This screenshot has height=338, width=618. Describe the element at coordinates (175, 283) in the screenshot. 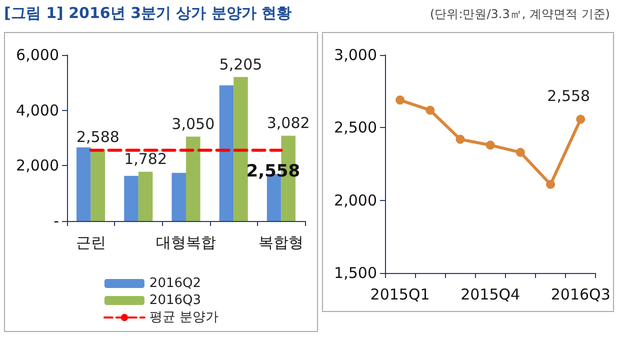

I see `legend-label: 2016Q2` at that location.